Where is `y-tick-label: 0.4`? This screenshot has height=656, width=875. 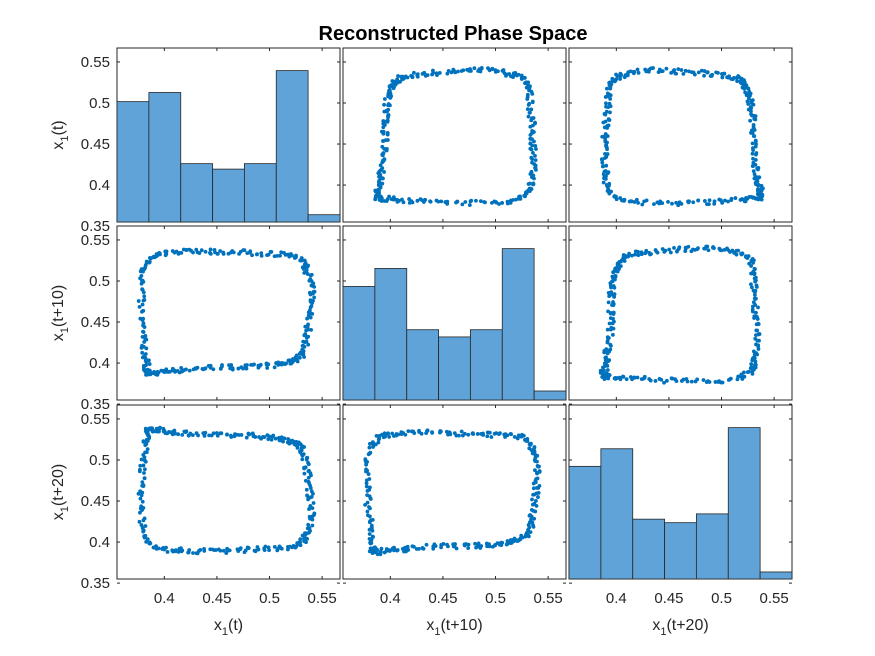
y-tick-label: 0.4 is located at coordinates (99, 542).